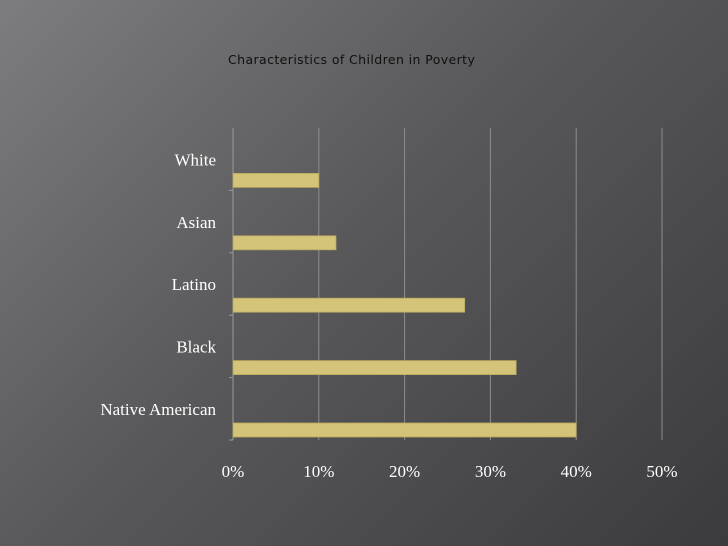 This screenshot has height=546, width=728. What do you see at coordinates (158, 284) in the screenshot?
I see `category-labels: White Asian Latino Black Native American` at bounding box center [158, 284].